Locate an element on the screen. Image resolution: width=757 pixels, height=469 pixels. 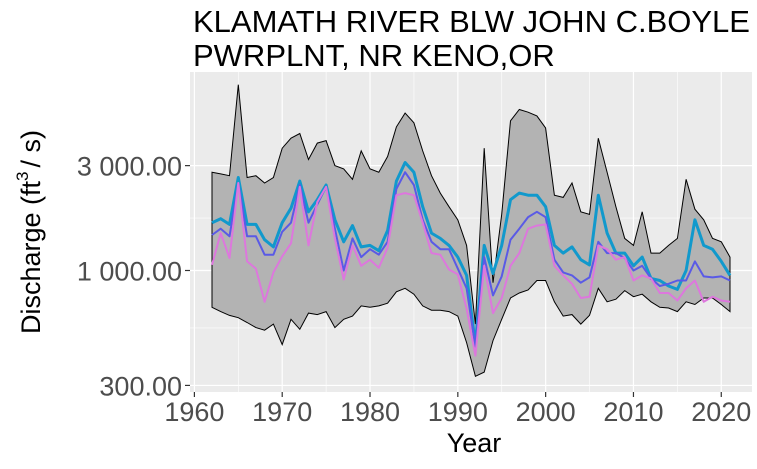
x-tick-label: 2020 is located at coordinates (721, 412).